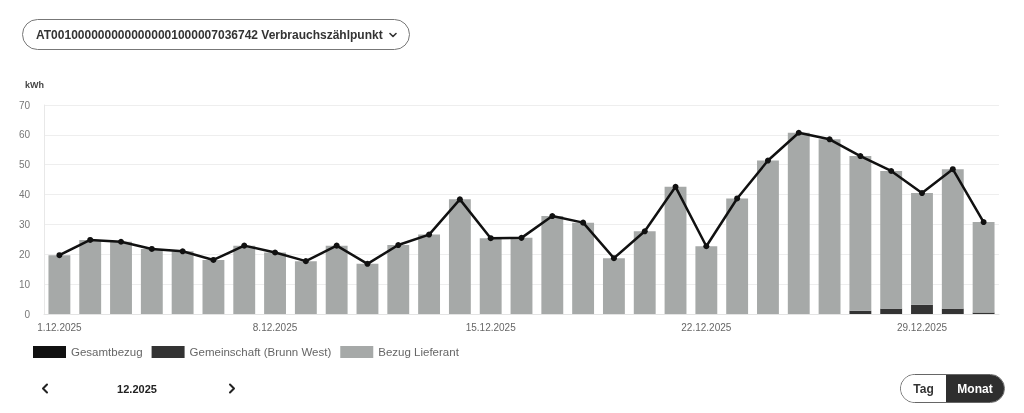 This screenshot has height=413, width=1024. What do you see at coordinates (952, 388) in the screenshot?
I see `toggle-switch: Tag Monat` at bounding box center [952, 388].